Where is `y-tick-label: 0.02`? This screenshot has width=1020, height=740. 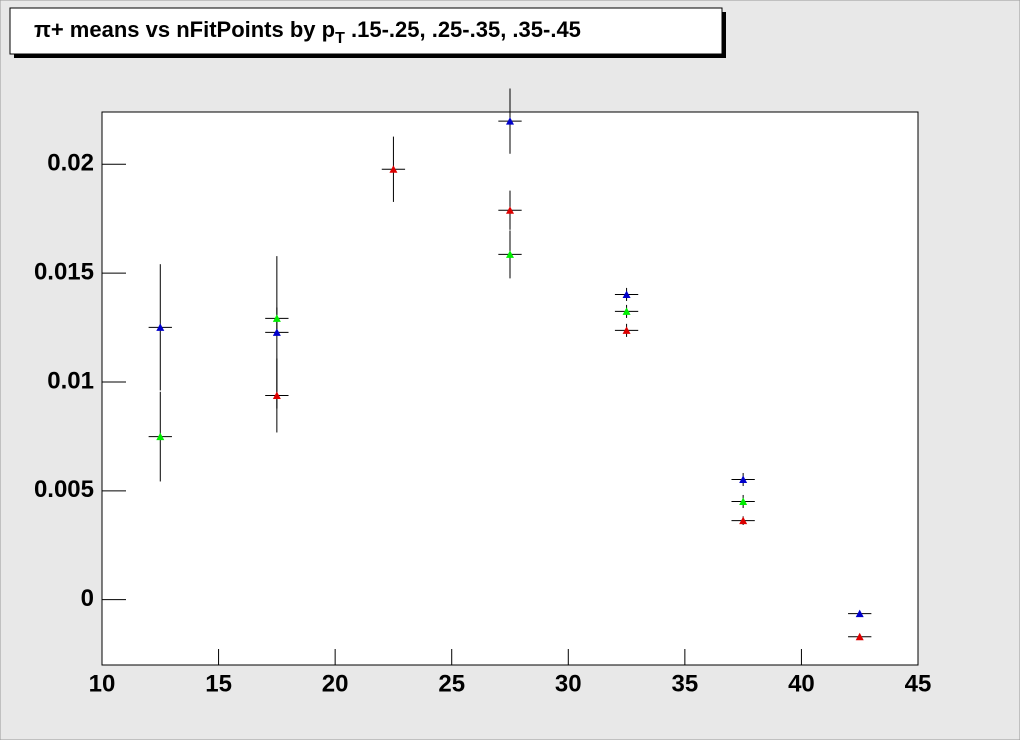 y-tick-label: 0.02 is located at coordinates (70, 163).